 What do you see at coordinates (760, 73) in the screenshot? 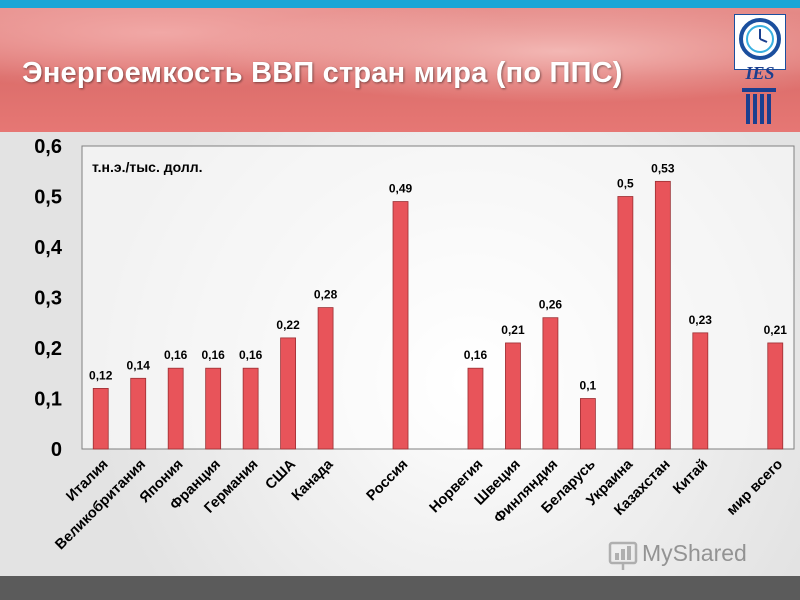
I see `logo-text: IES` at bounding box center [760, 73].